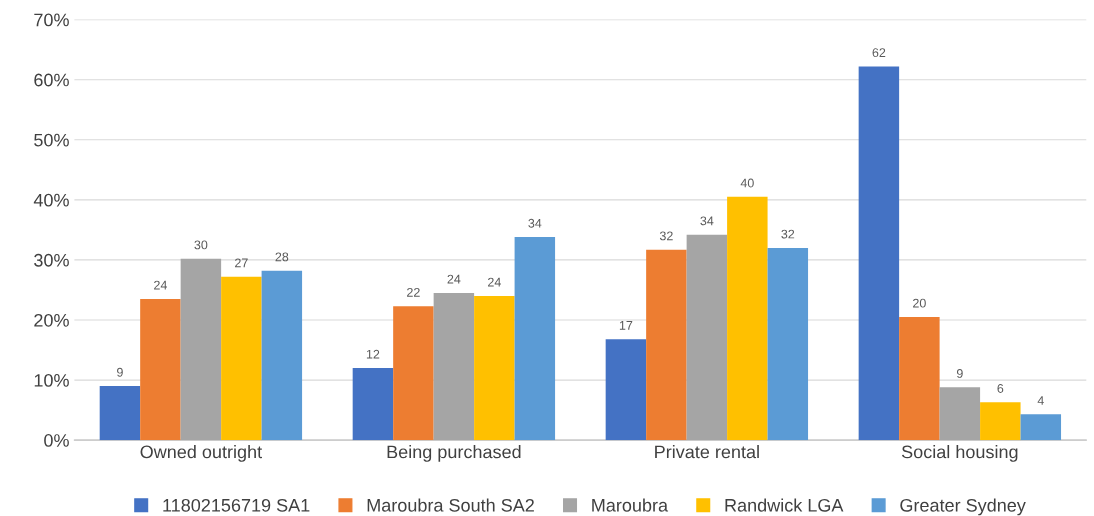 The width and height of the screenshot is (1094, 516). I want to click on data-label: 20, so click(919, 303).